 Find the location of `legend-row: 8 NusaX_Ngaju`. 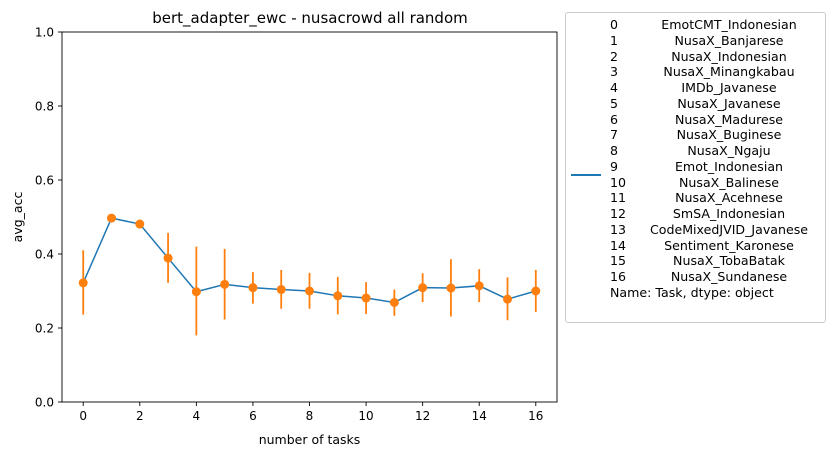

legend-row: 8 NusaX_Ngaju is located at coordinates (715, 151).